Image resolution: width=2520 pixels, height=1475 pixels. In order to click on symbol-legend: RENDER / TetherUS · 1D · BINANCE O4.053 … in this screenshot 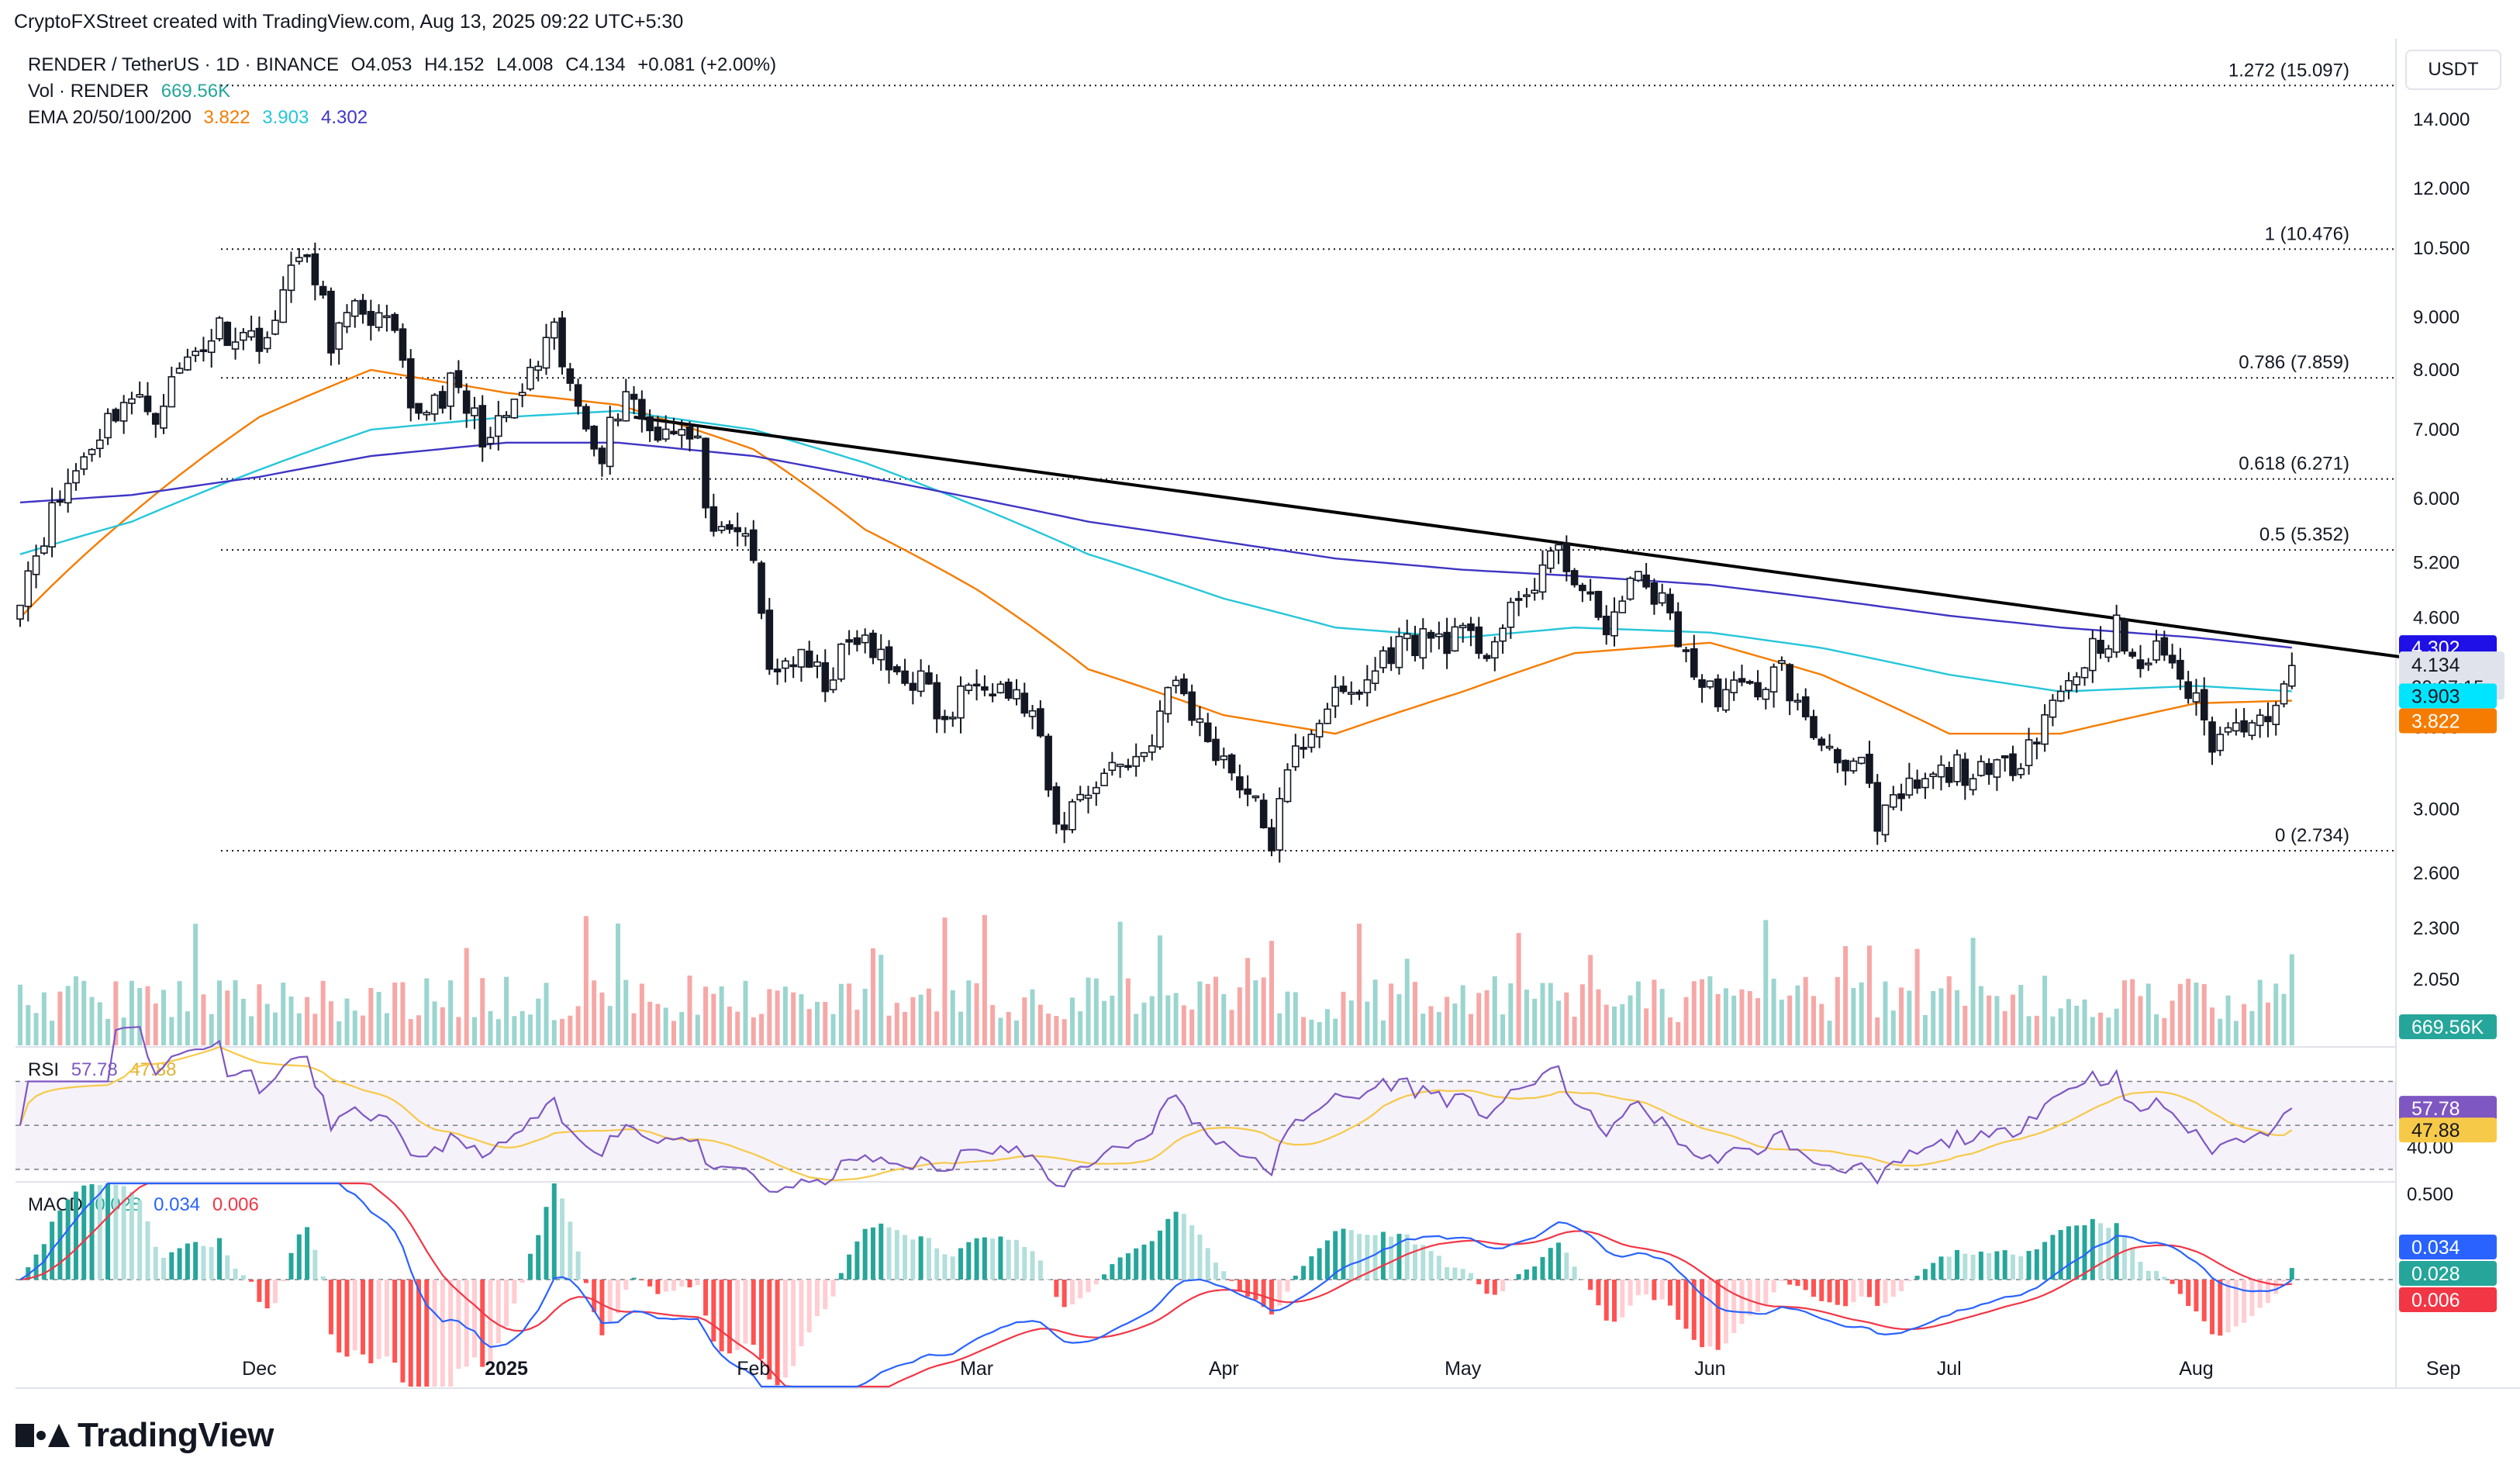, I will do `click(405, 65)`.